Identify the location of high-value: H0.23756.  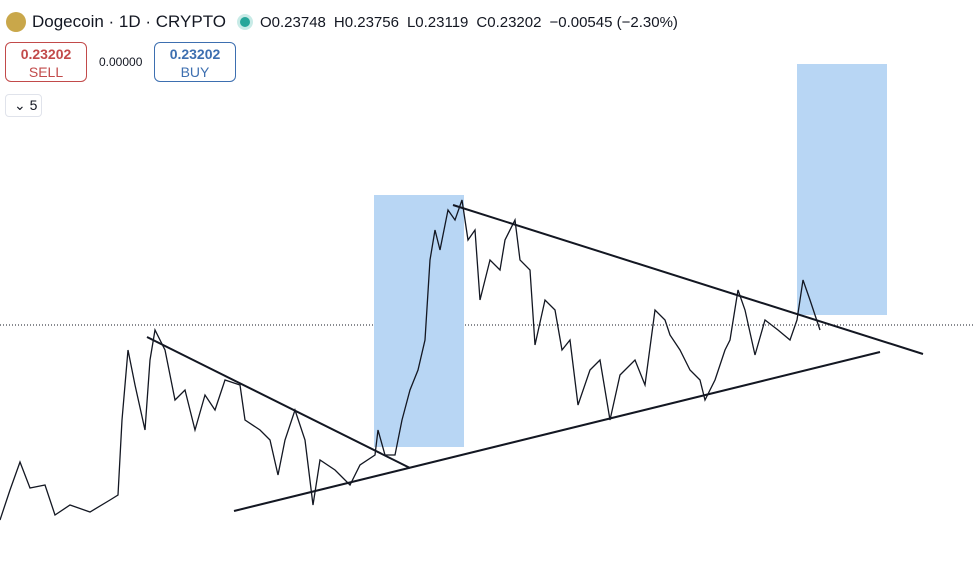
(366, 22).